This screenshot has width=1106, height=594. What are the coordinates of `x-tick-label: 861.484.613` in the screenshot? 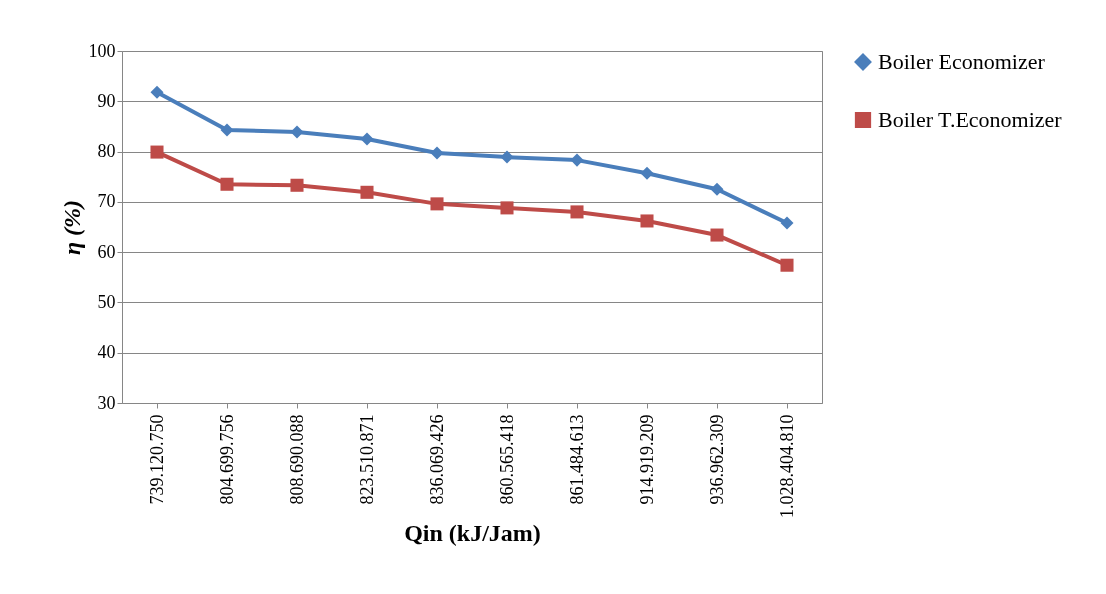 It's located at (576, 459).